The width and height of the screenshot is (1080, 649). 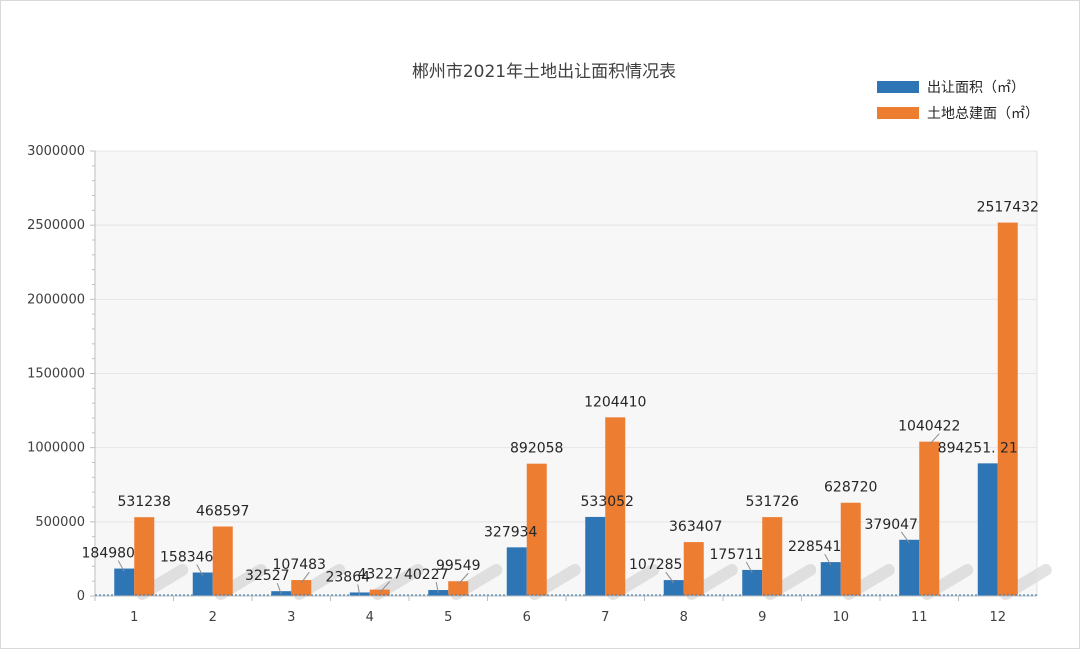 I want to click on shadow-stroke, so click(x=594, y=582).